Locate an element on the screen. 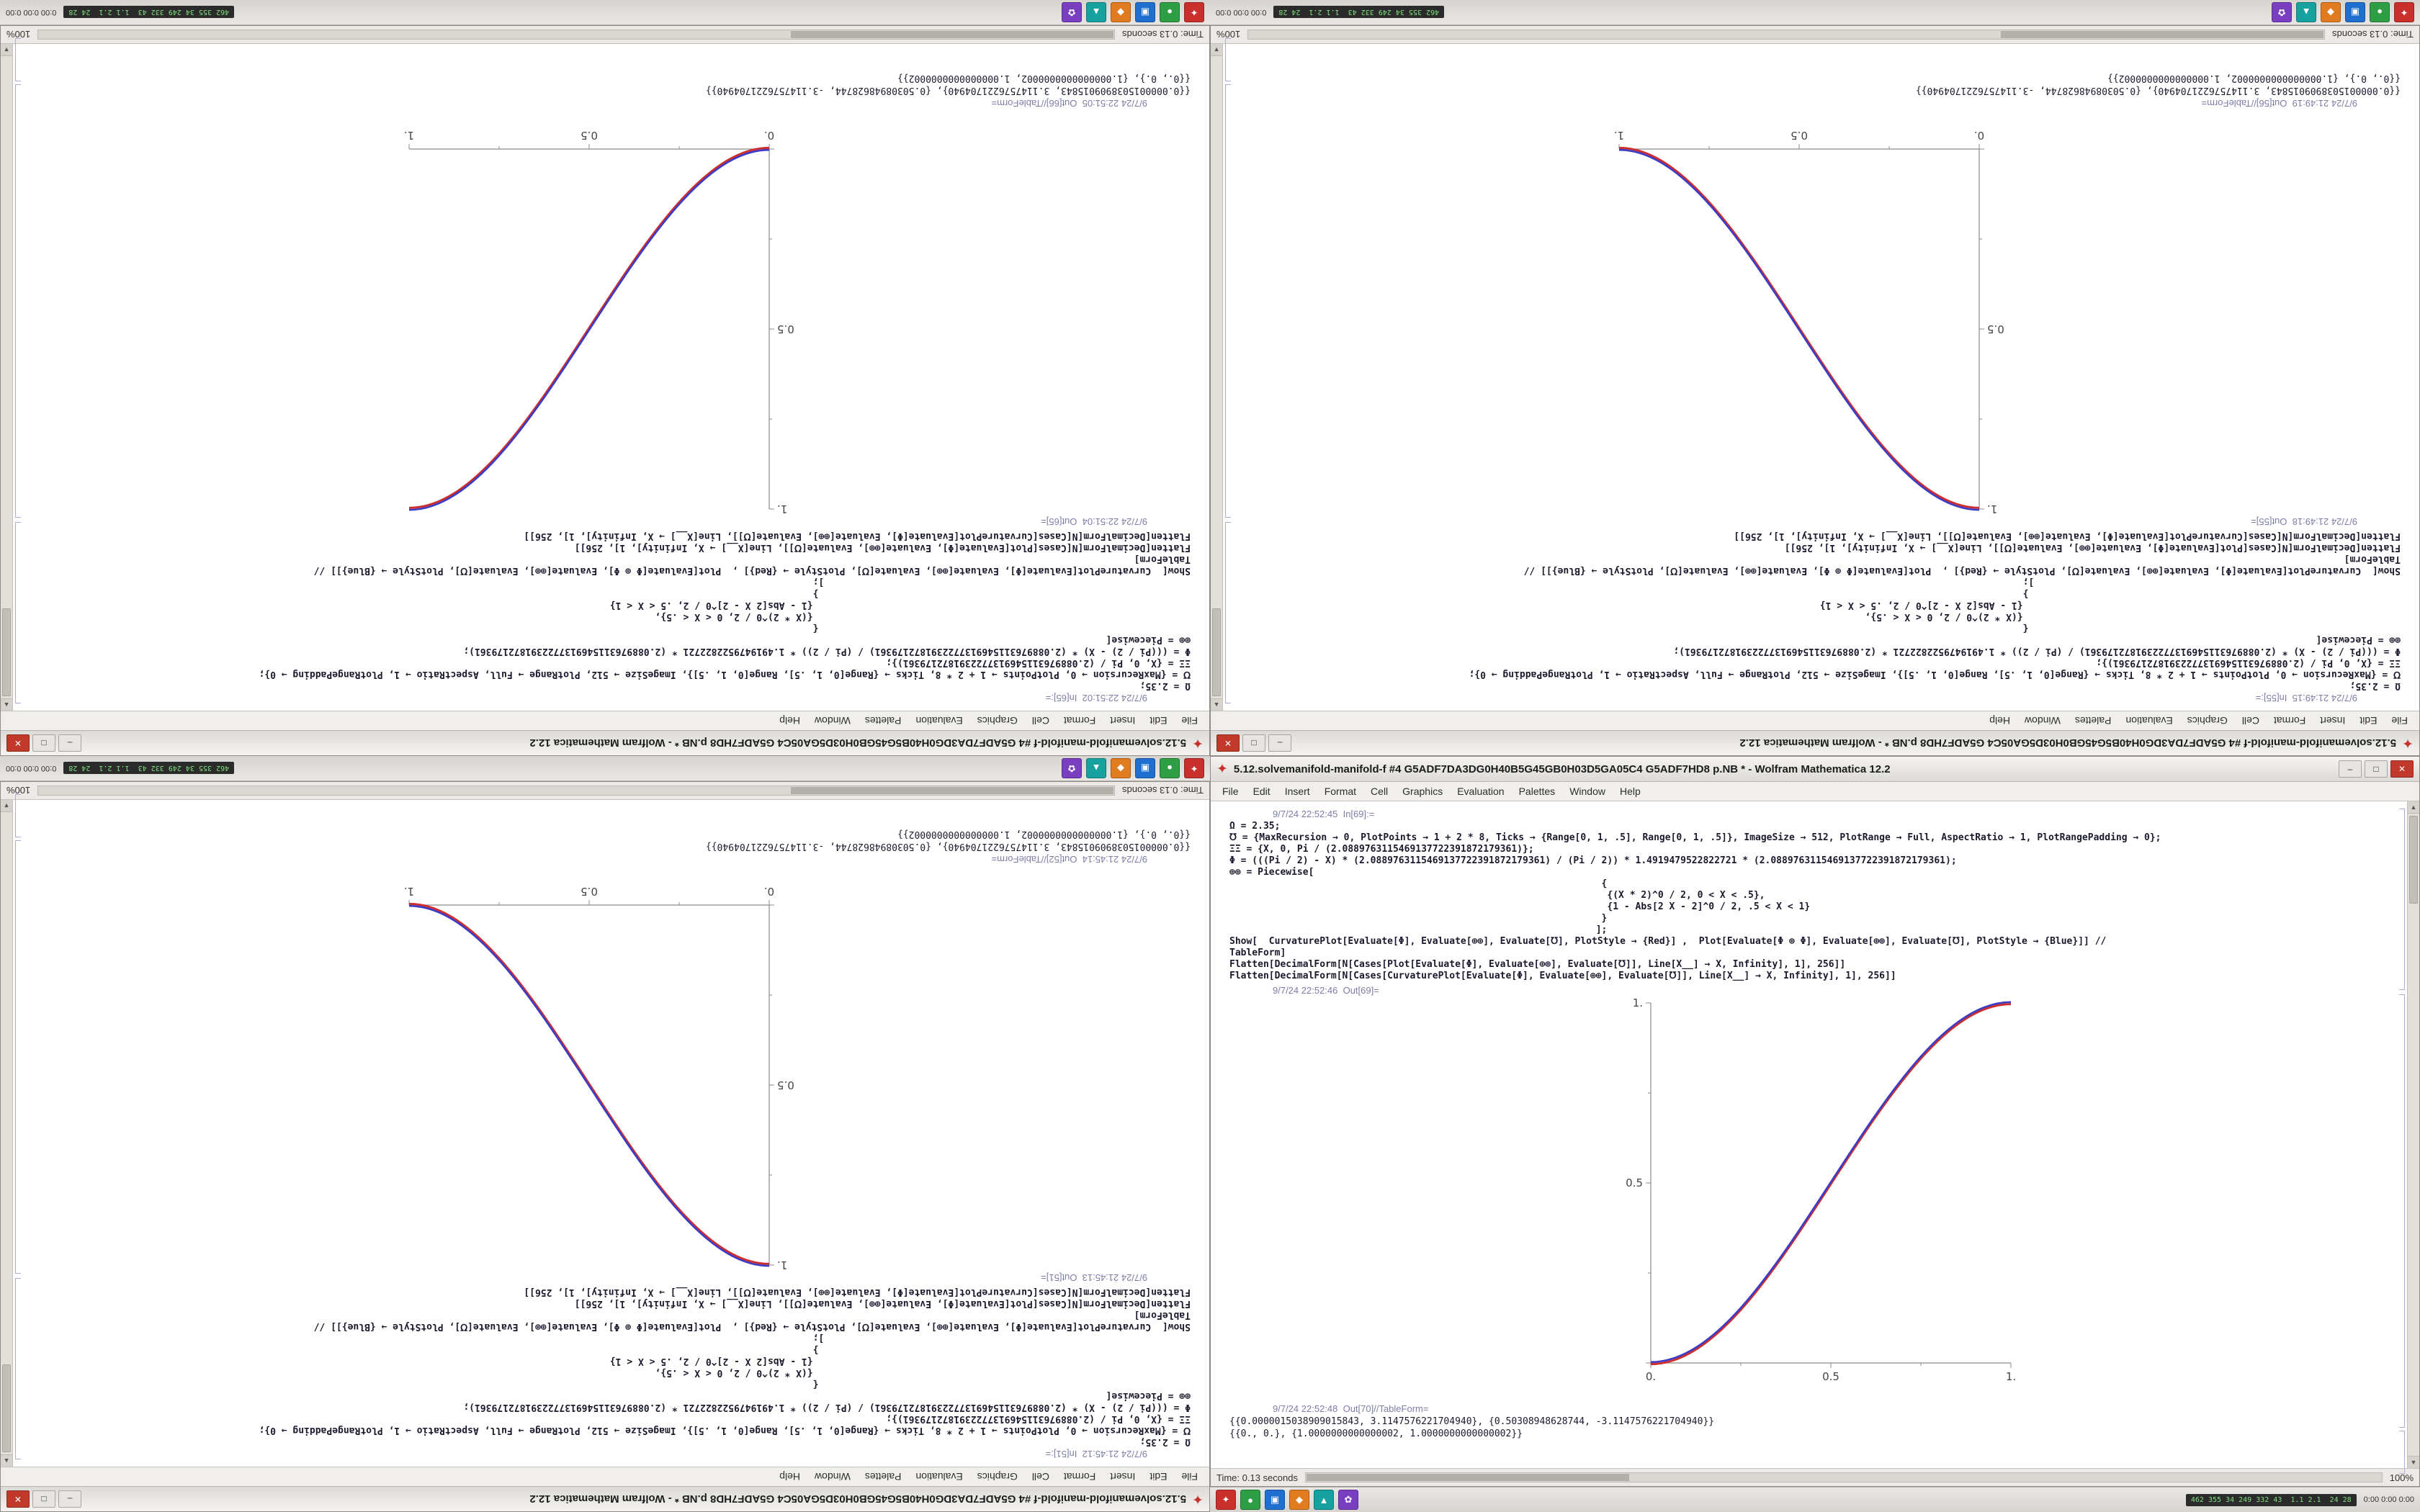 This screenshot has width=2420, height=1512. vertical-scrollbar-thumb is located at coordinates (7, 652).